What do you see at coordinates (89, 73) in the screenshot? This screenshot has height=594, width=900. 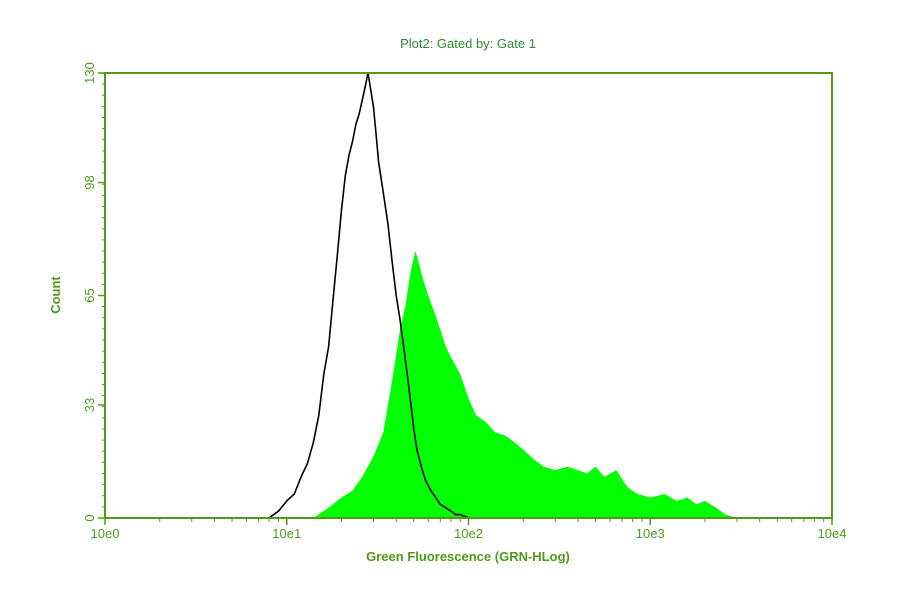 I see `y-tick-label-4: 130` at bounding box center [89, 73].